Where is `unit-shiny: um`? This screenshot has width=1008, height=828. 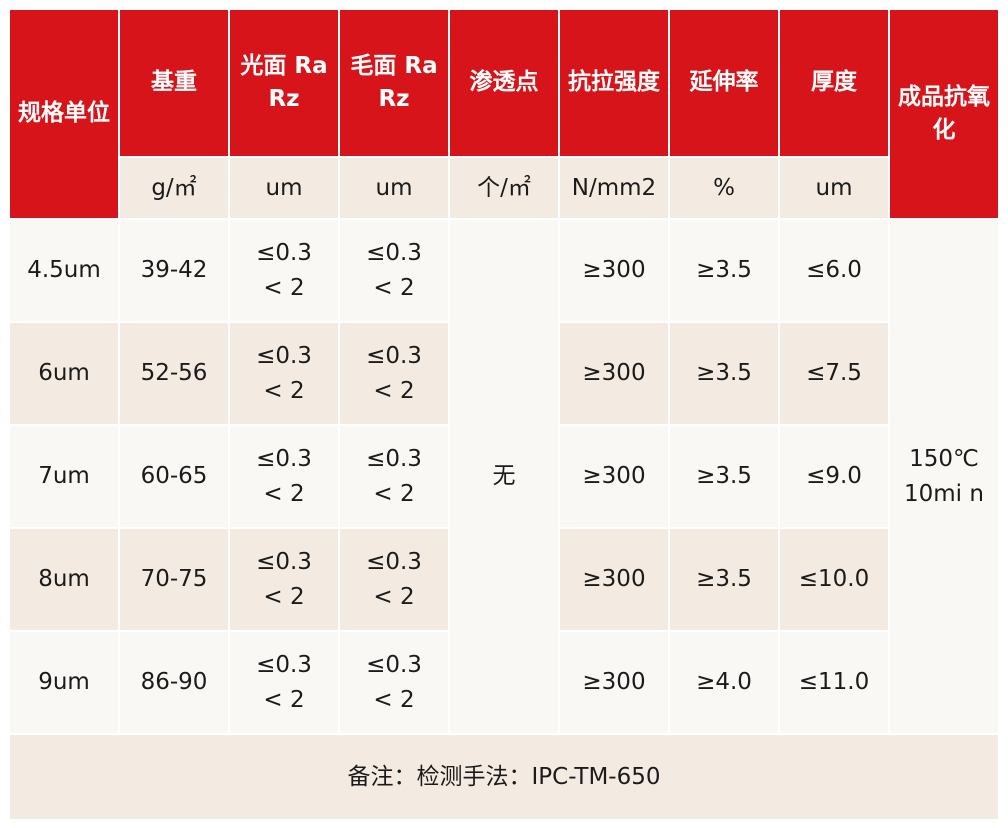
unit-shiny: um is located at coordinates (284, 188).